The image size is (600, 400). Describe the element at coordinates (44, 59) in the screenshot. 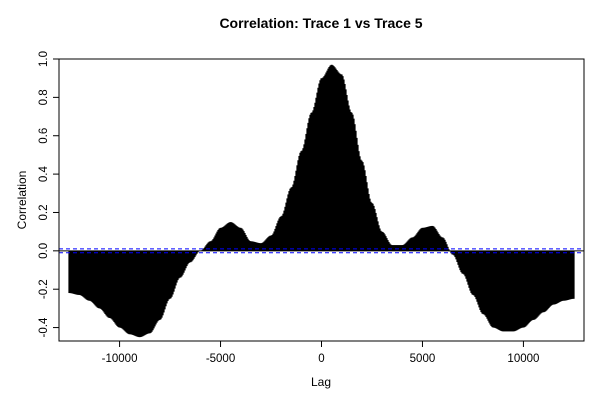

I see `y-tick-label: 1.0` at that location.